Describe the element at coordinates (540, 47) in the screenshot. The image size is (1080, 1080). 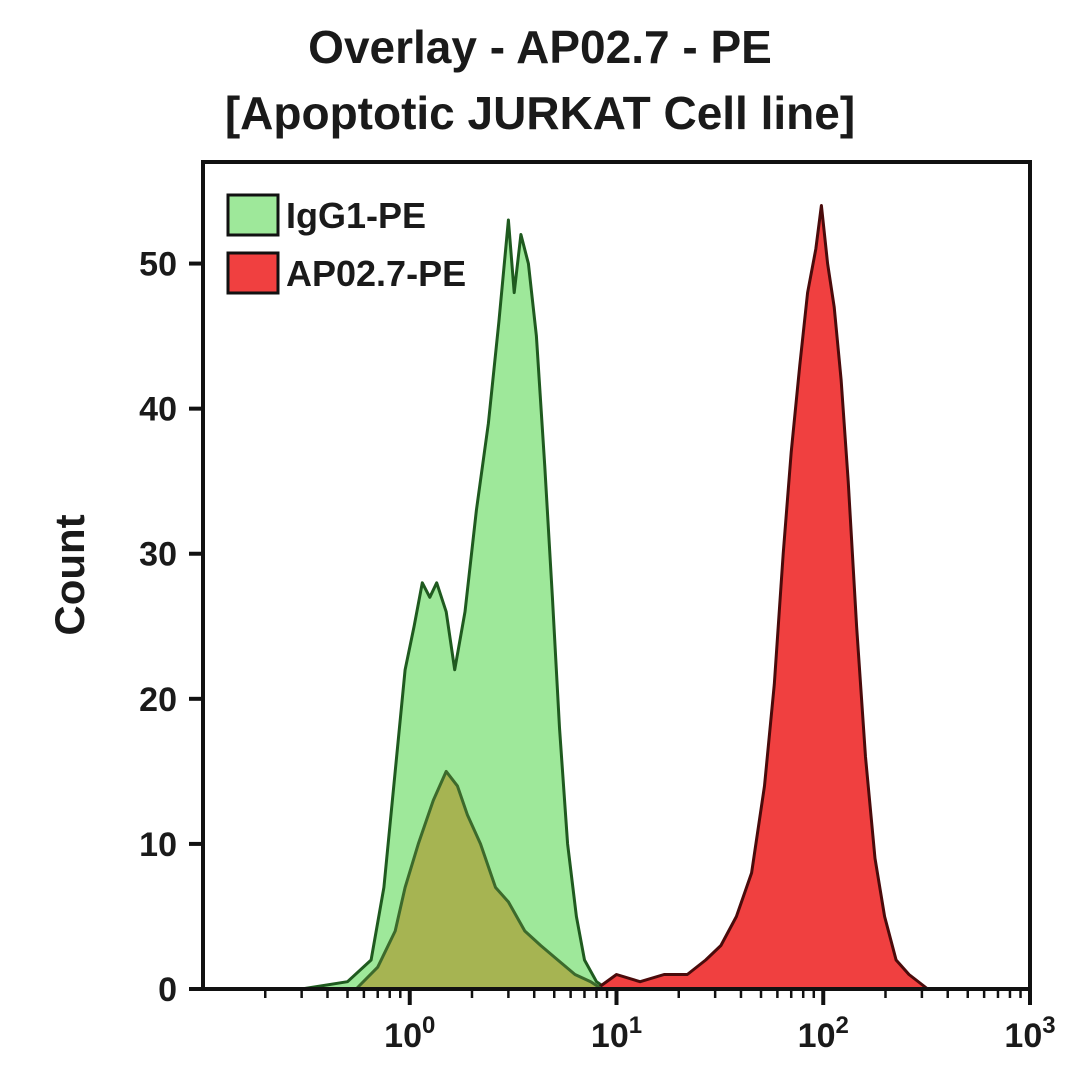
I see `chart-title-line-1: Overlay - AP02.7 - PE` at that location.